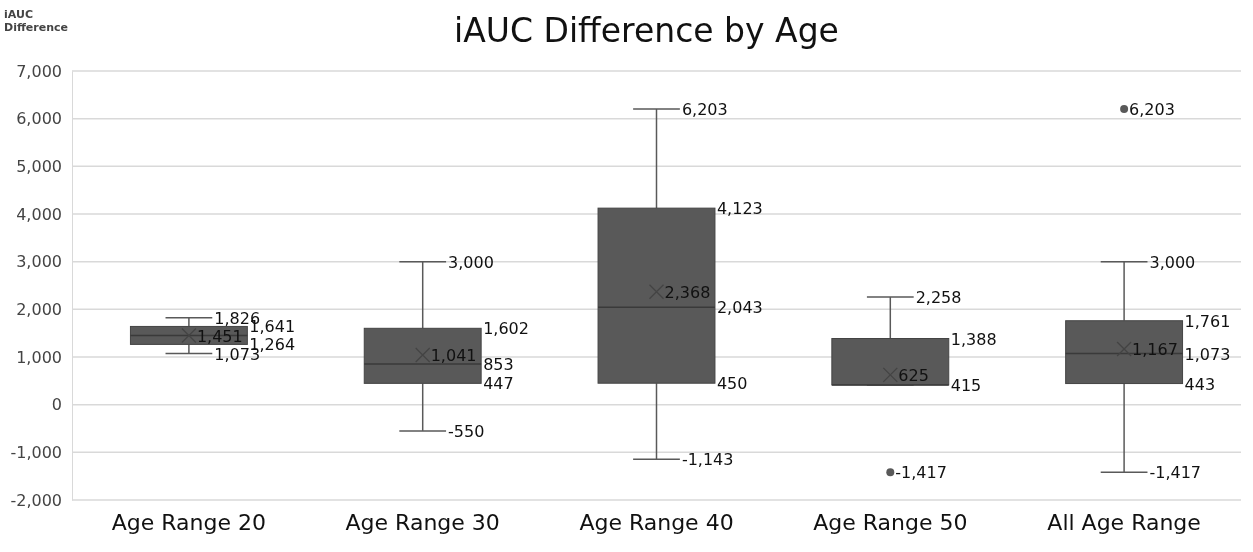  I want to click on x-tick-label: Age Range 40, so click(656, 522).